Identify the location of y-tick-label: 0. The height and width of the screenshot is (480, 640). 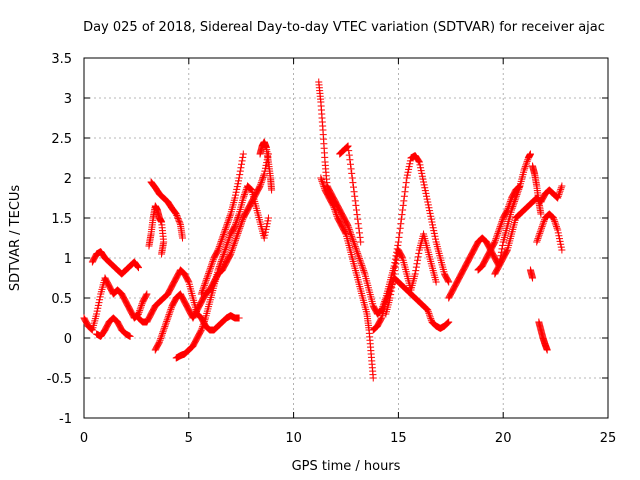
(68, 339).